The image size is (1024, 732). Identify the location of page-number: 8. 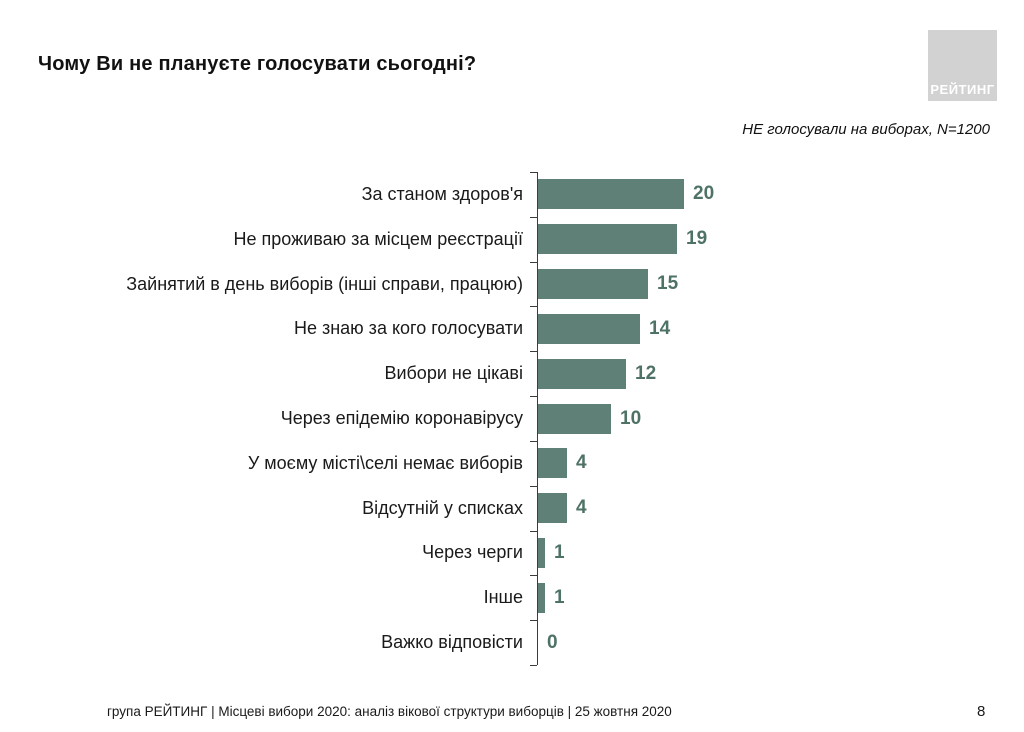
(981, 711).